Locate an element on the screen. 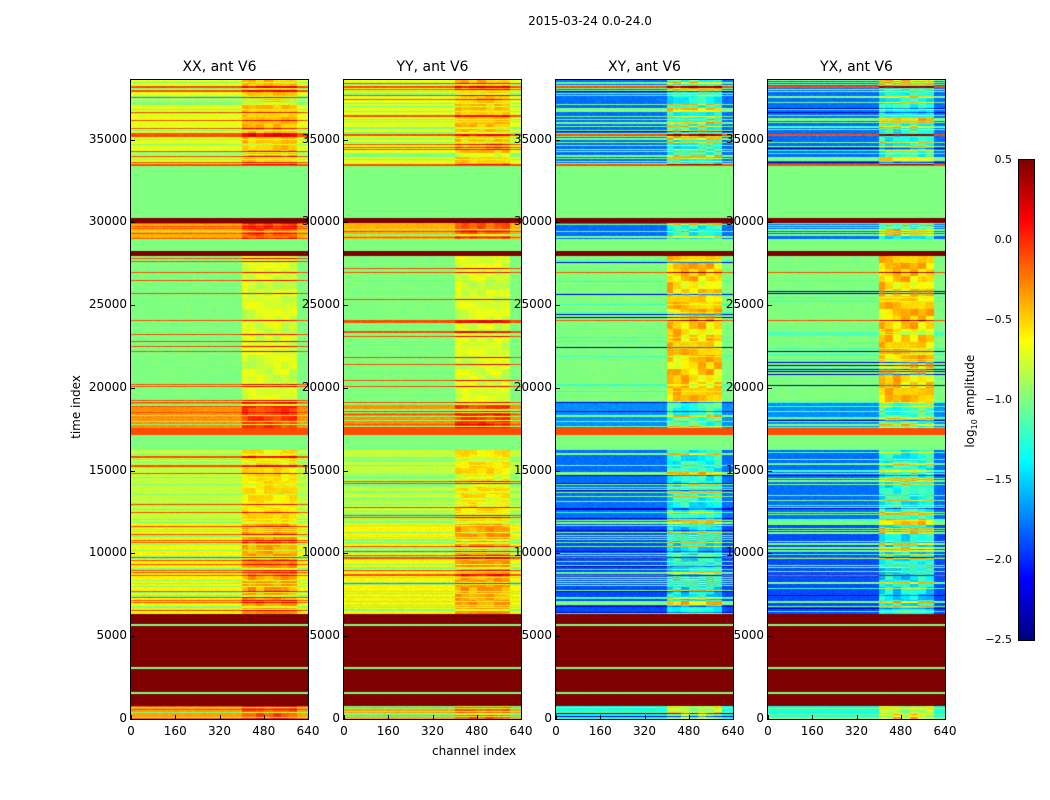  figure-title: 2015-03-24 0.0-24.0 is located at coordinates (590, 21).